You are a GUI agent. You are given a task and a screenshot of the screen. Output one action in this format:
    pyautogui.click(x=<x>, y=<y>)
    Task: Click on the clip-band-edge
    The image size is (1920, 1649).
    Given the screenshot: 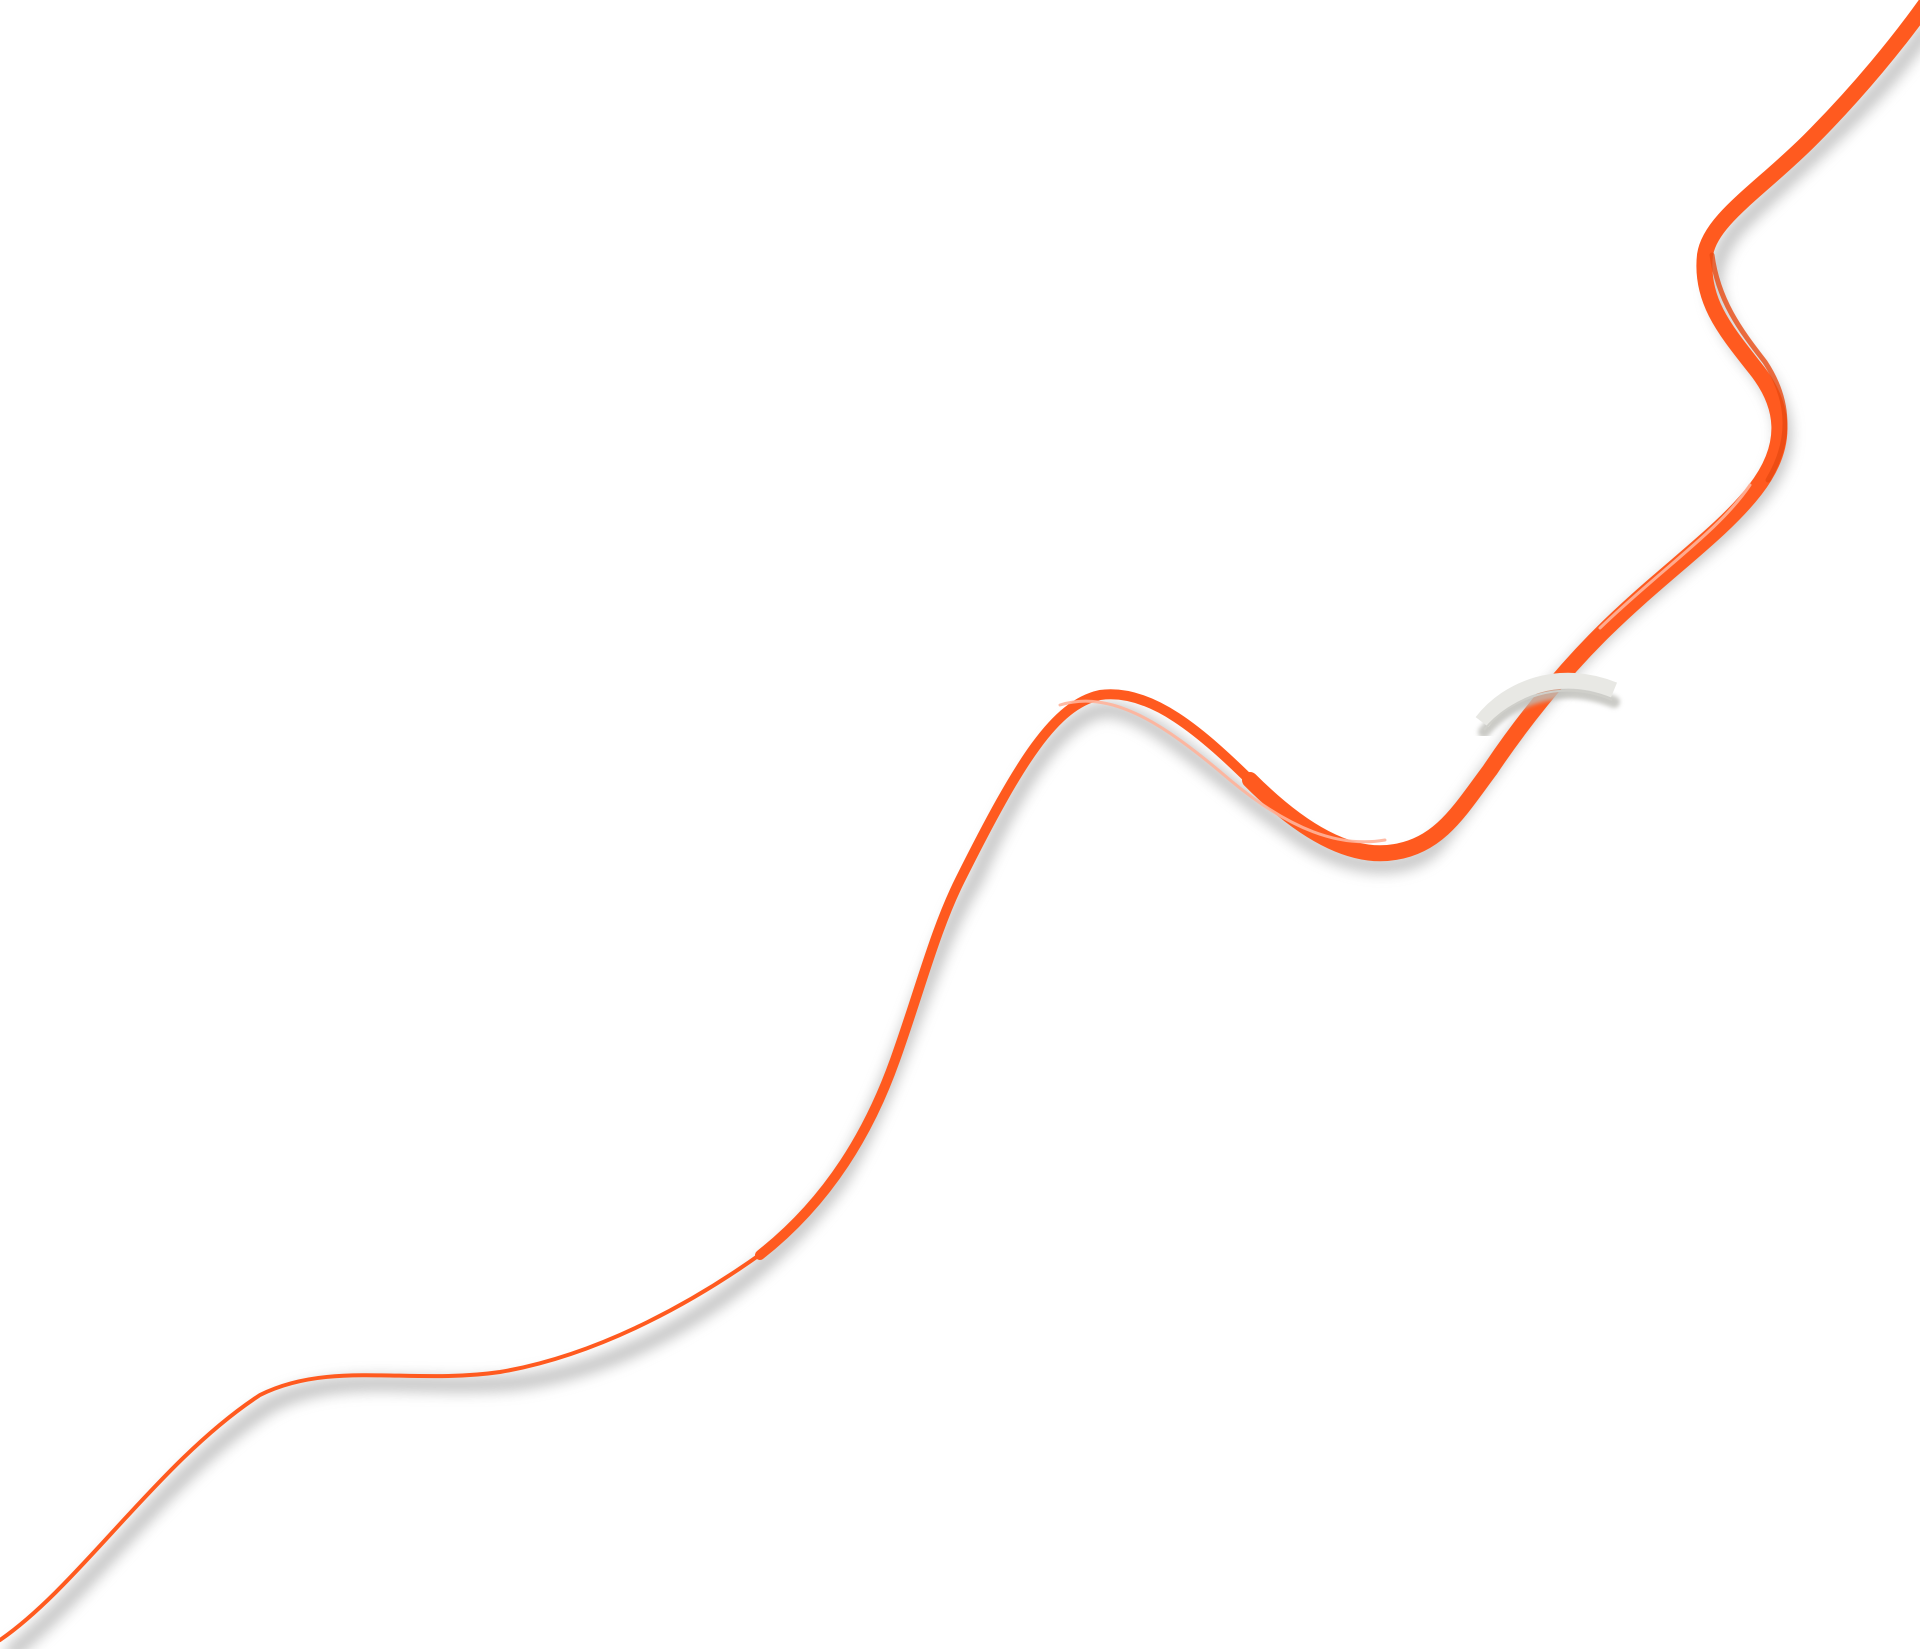 What is the action you would take?
    pyautogui.click(x=1548, y=710)
    